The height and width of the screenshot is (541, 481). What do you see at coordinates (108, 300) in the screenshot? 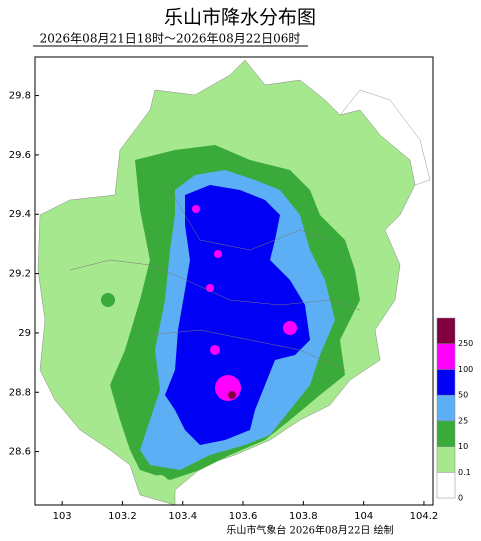
I see `region-moderate-rain` at bounding box center [108, 300].